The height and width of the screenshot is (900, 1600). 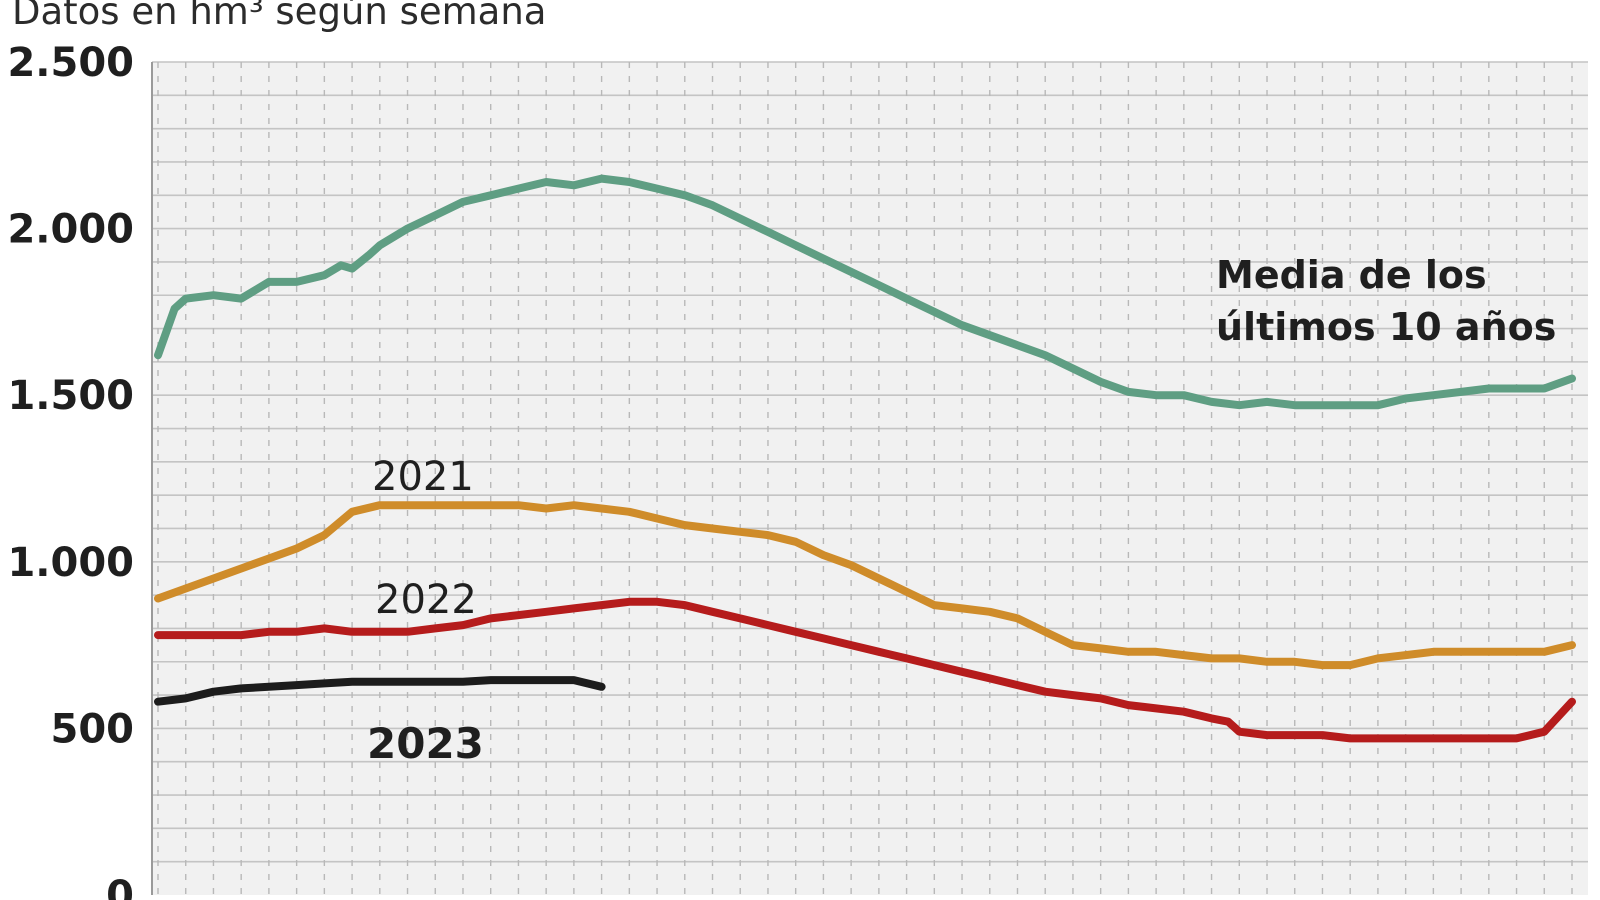 I want to click on label-2021: 2021, so click(x=423, y=477).